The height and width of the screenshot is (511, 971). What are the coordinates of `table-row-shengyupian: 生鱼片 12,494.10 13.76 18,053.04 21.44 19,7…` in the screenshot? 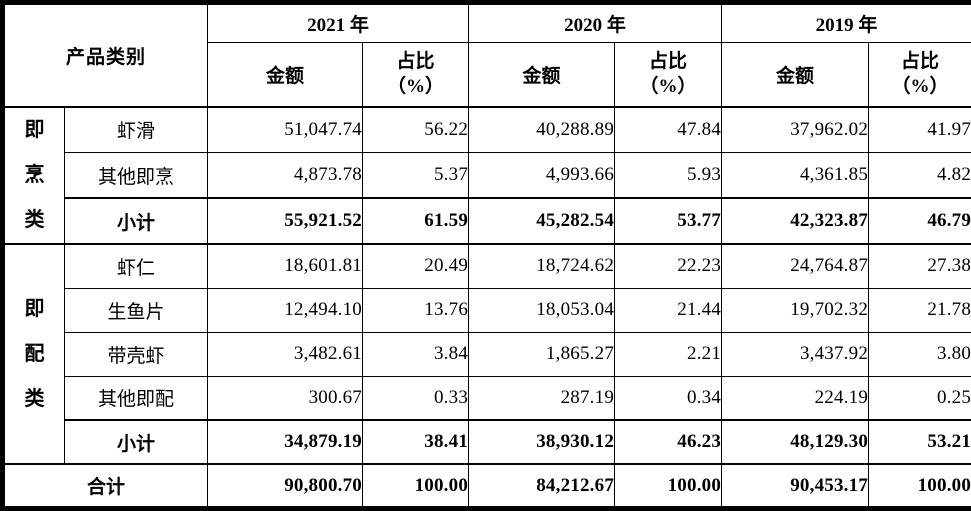 It's located at (487, 310).